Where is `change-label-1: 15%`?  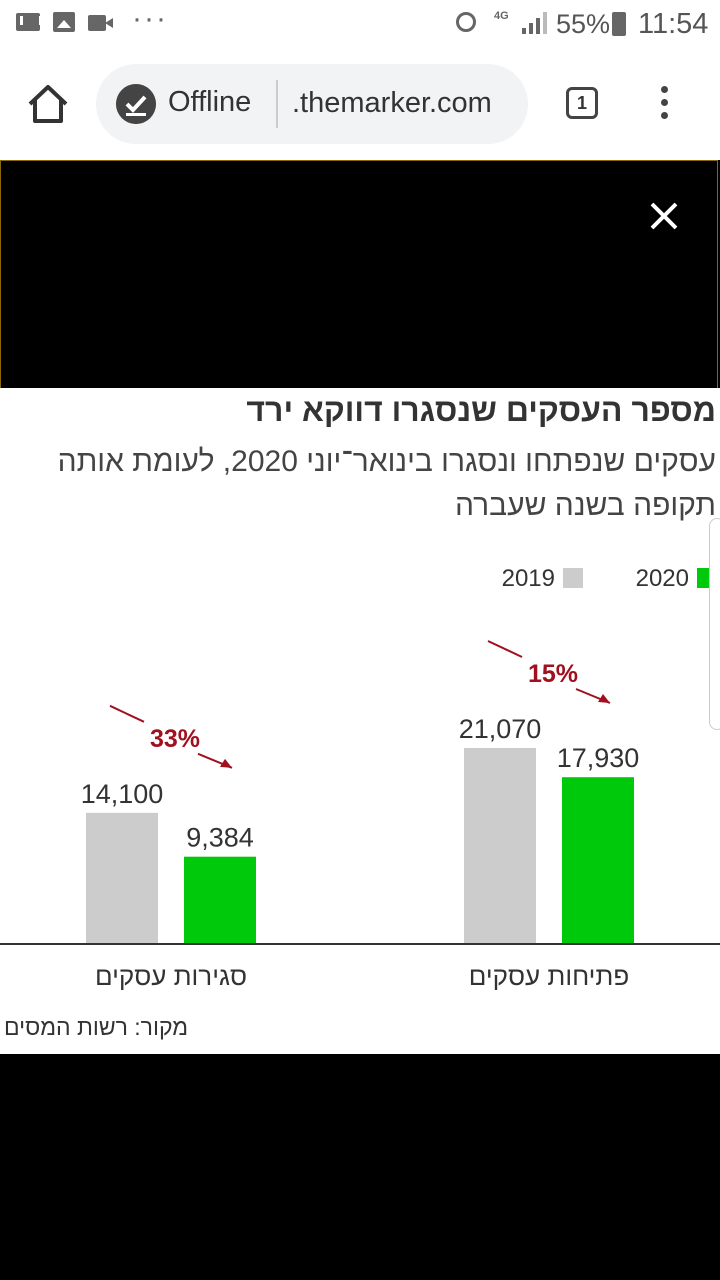 change-label-1: 15% is located at coordinates (553, 674).